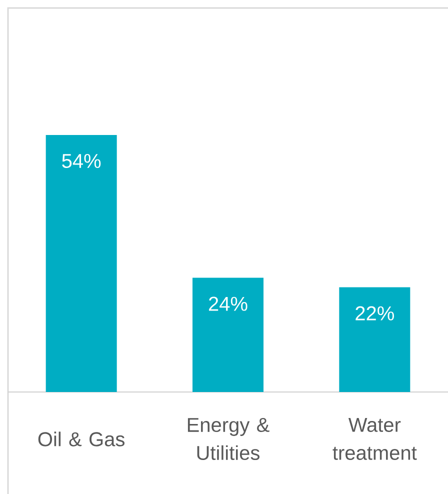 The height and width of the screenshot is (494, 448). I want to click on x-tick-label: Water treatment, so click(374, 439).